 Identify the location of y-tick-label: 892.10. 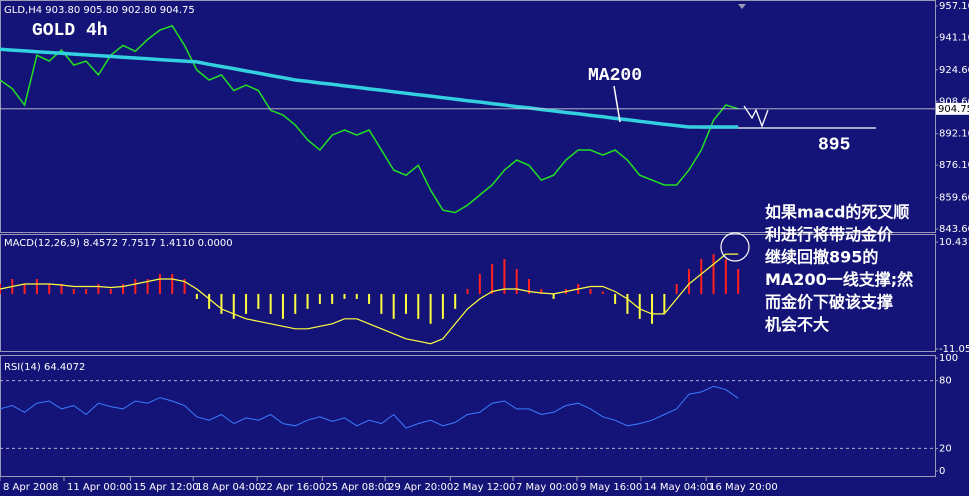
(954, 134).